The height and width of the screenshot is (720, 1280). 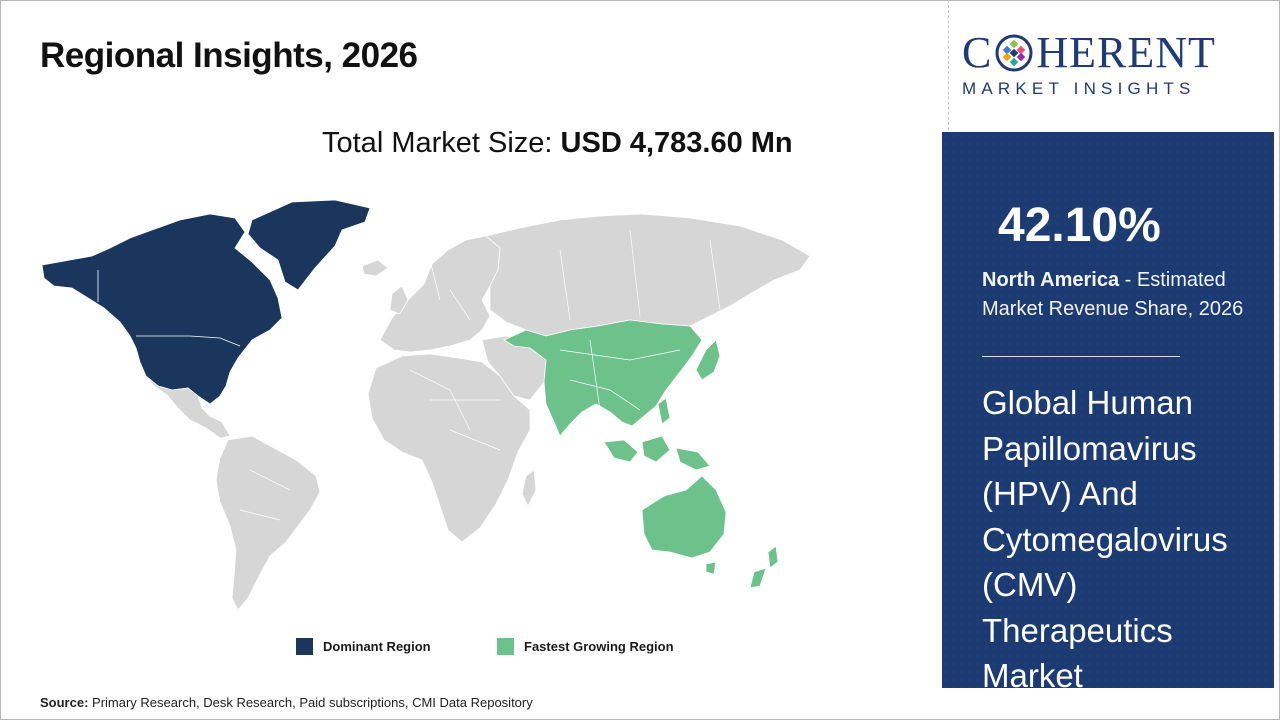 What do you see at coordinates (648, 275) in the screenshot?
I see `map-region-russia` at bounding box center [648, 275].